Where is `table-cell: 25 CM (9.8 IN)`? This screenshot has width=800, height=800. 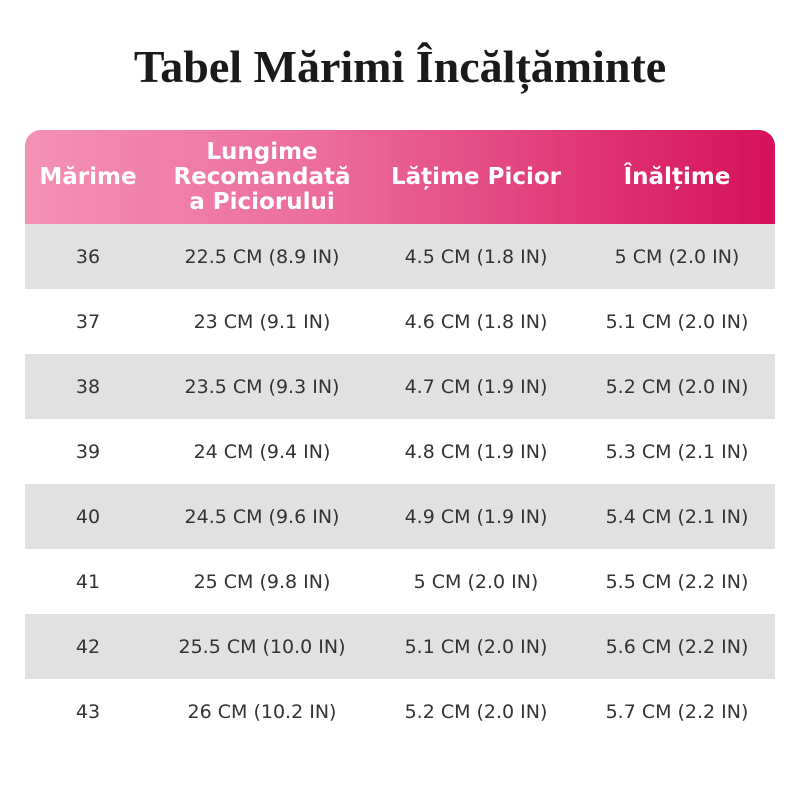
table-cell: 25 CM (9.8 IN) is located at coordinates (262, 581).